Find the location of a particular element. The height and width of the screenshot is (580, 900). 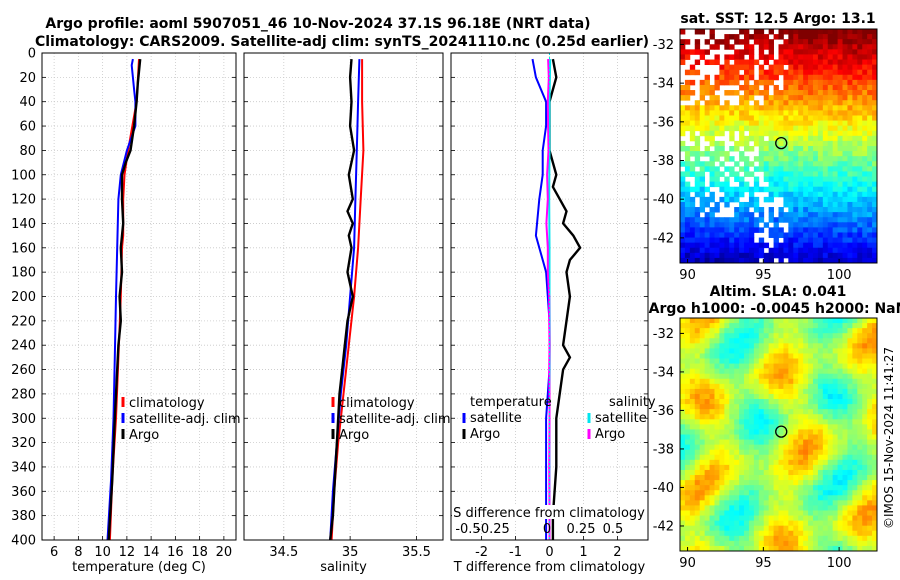

sla-map-title-line1: Altim. SLA: 0.041 is located at coordinates (778, 292).